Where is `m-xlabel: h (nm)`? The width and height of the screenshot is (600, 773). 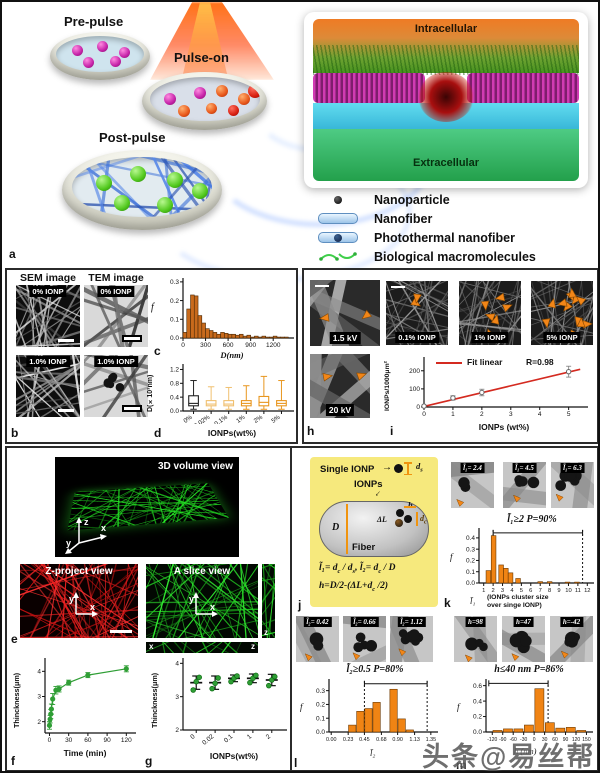 m-xlabel: h (nm) is located at coordinates (525, 751).